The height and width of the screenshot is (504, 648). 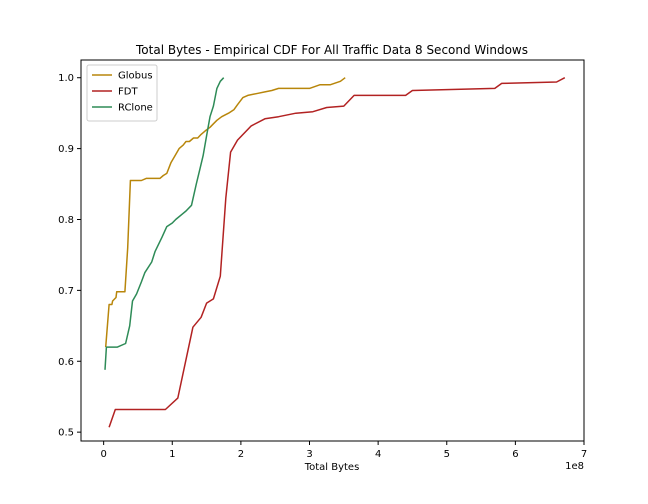 I want to click on x-tick-label: 0, so click(x=103, y=454).